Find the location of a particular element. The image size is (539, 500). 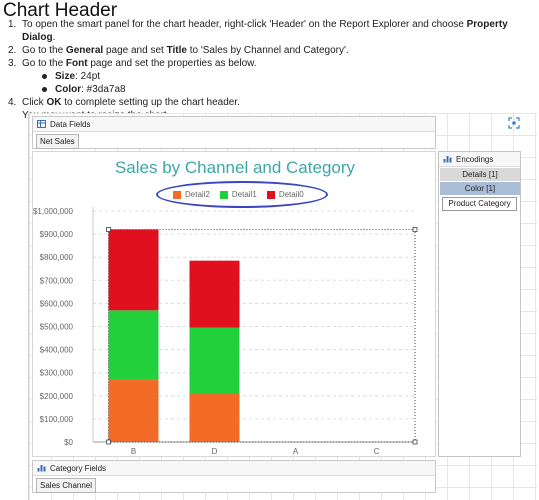

y-tick-label: $200,000 is located at coordinates (57, 396).